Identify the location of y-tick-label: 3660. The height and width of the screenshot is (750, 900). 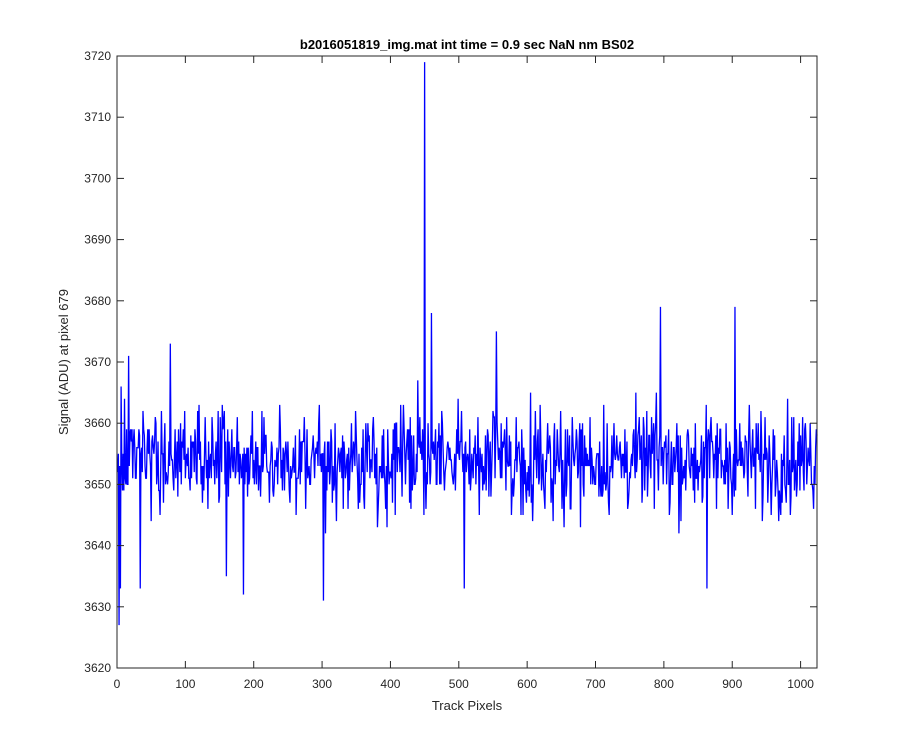
(97, 423).